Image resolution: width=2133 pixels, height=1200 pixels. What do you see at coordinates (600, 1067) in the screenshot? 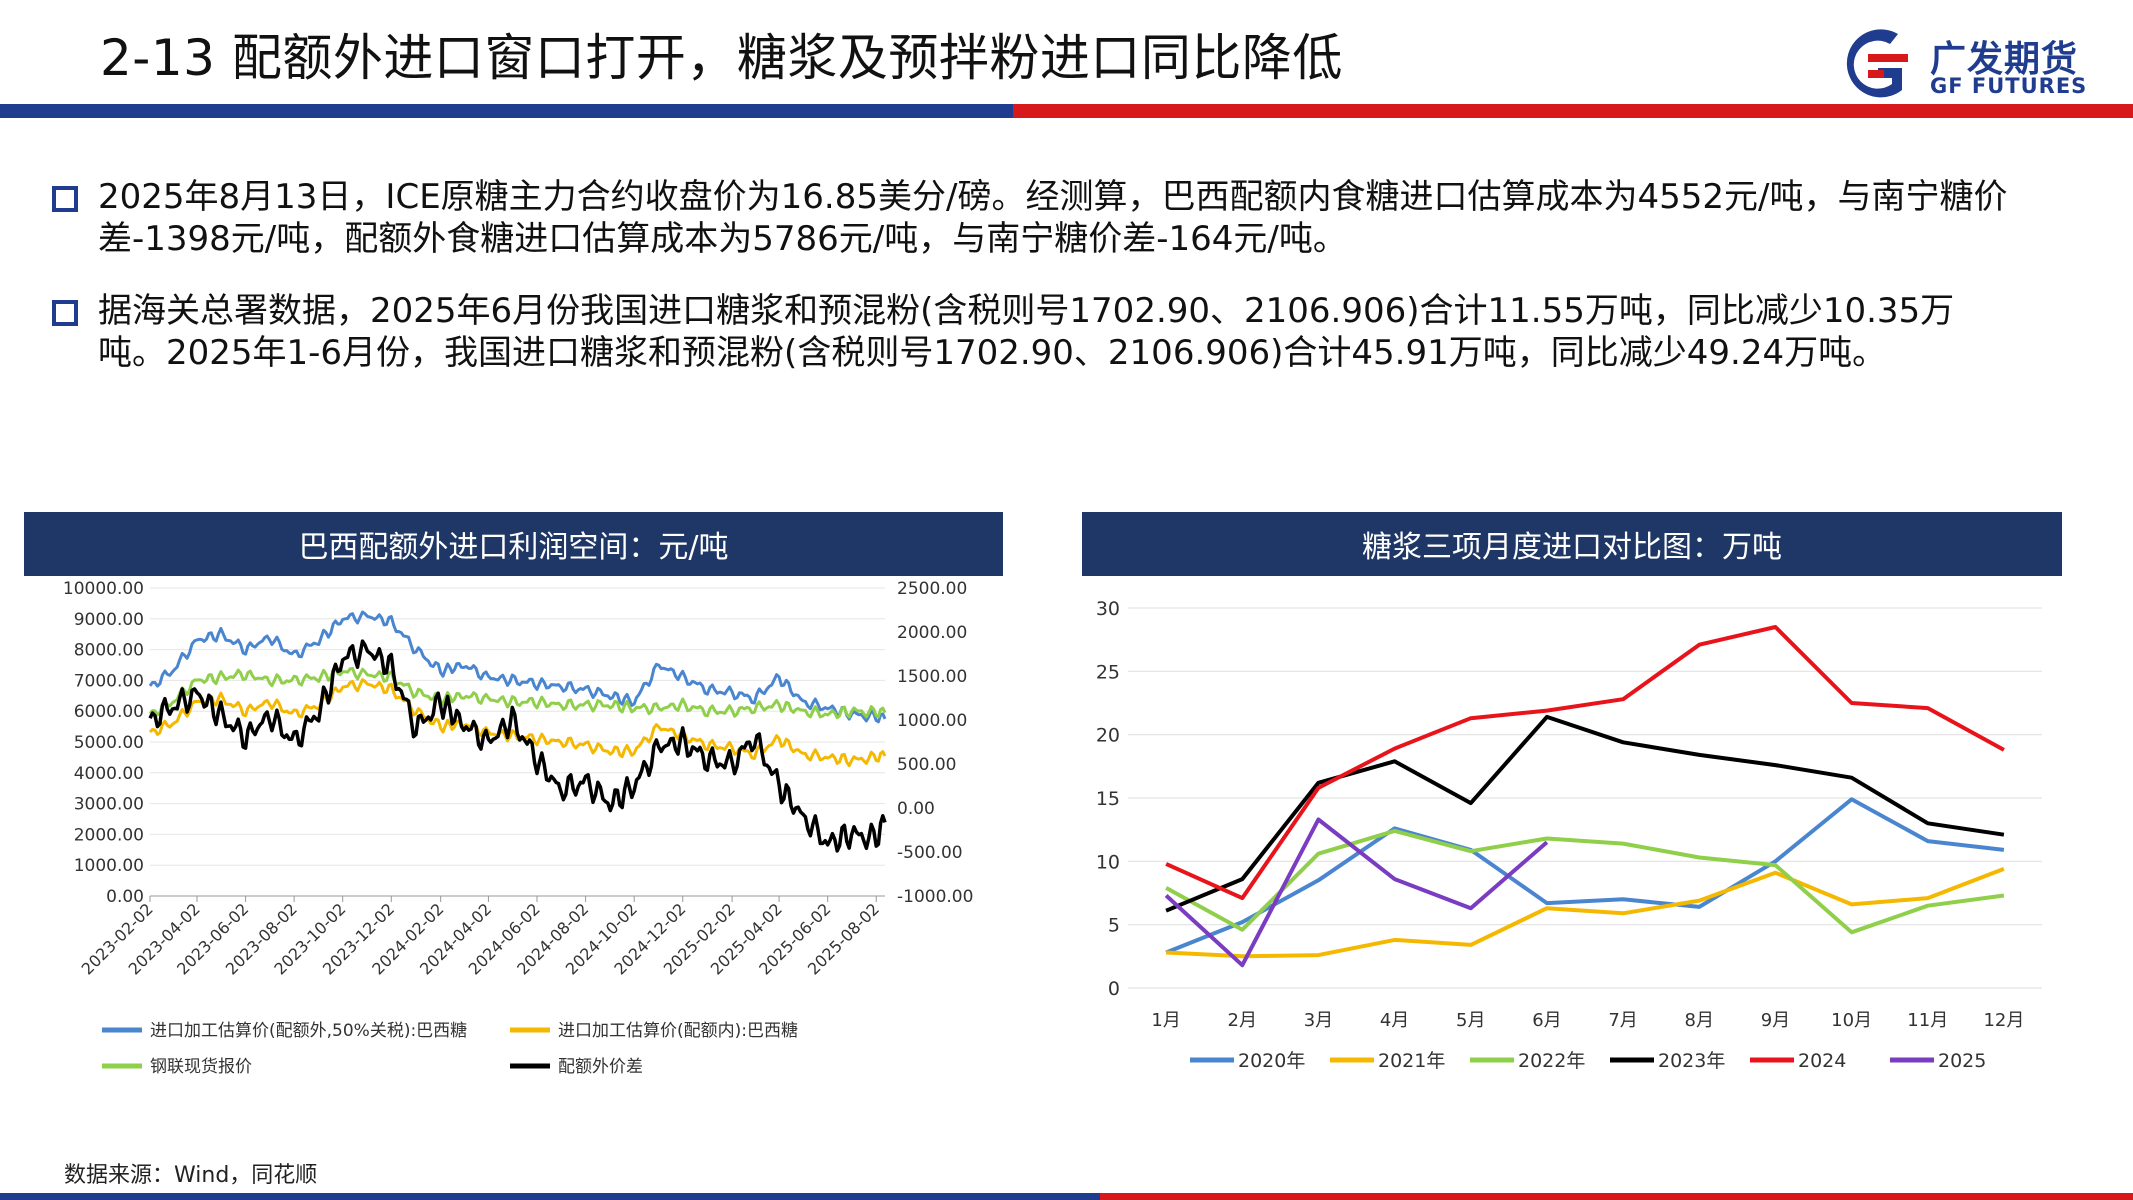
I see `legend-label: 配额外价差` at bounding box center [600, 1067].